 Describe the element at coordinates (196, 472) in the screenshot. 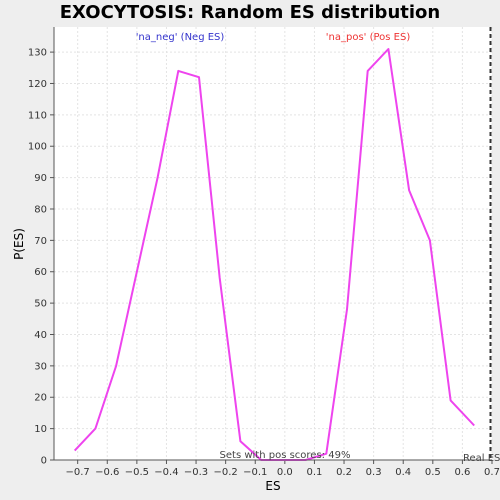

I see `x-tick-label: −0.3` at that location.